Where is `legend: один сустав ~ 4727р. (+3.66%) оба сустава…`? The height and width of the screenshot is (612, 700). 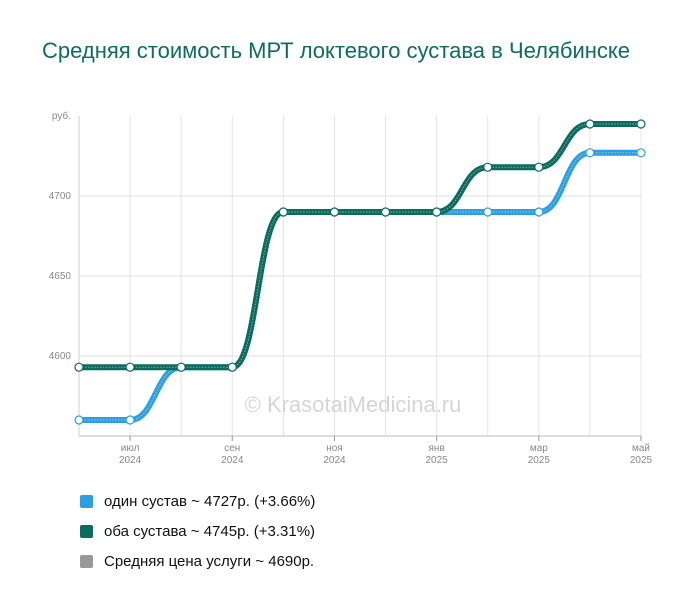
legend: один сустав ~ 4727р. (+3.66%) оба сустава… is located at coordinates (197, 531).